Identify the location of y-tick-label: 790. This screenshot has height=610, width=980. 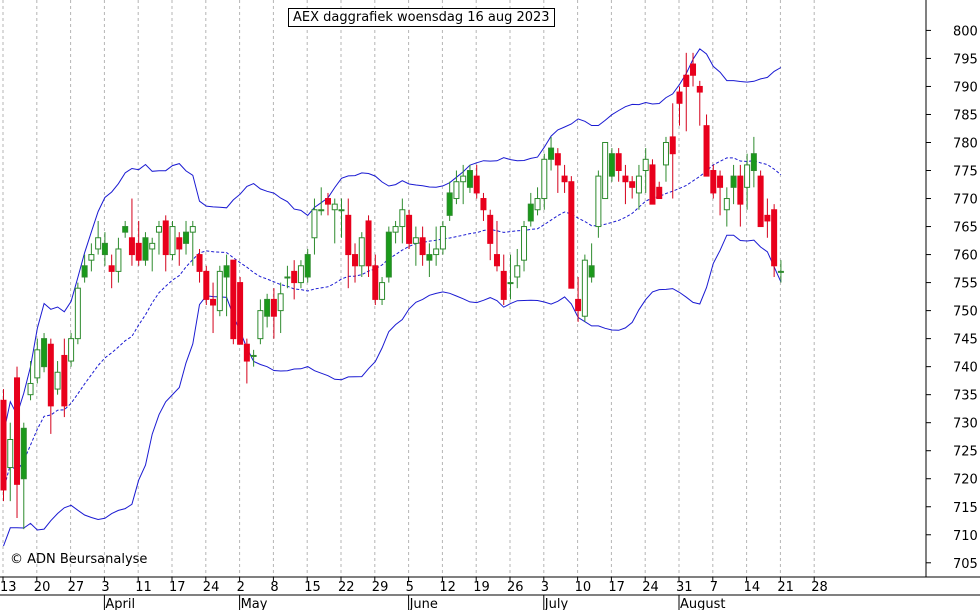
(965, 87).